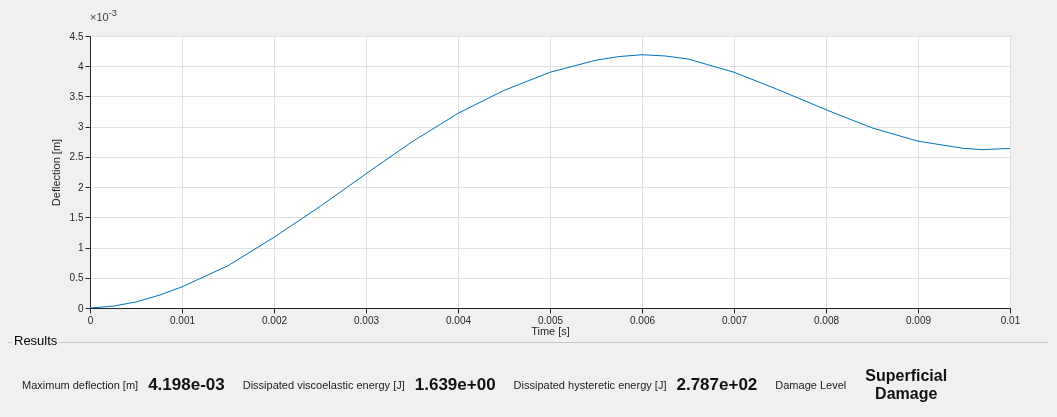  Describe the element at coordinates (76, 157) in the screenshot. I see `y-tick-label: 2.5` at that location.